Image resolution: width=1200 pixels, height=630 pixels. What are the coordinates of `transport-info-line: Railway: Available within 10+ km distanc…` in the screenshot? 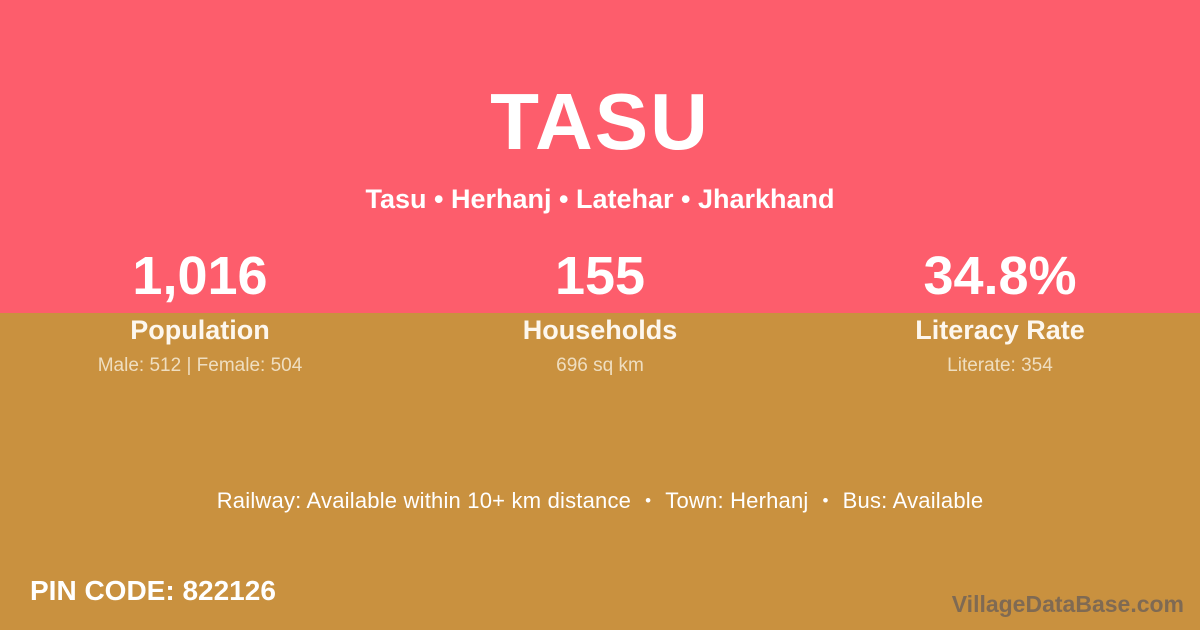 It's located at (600, 501).